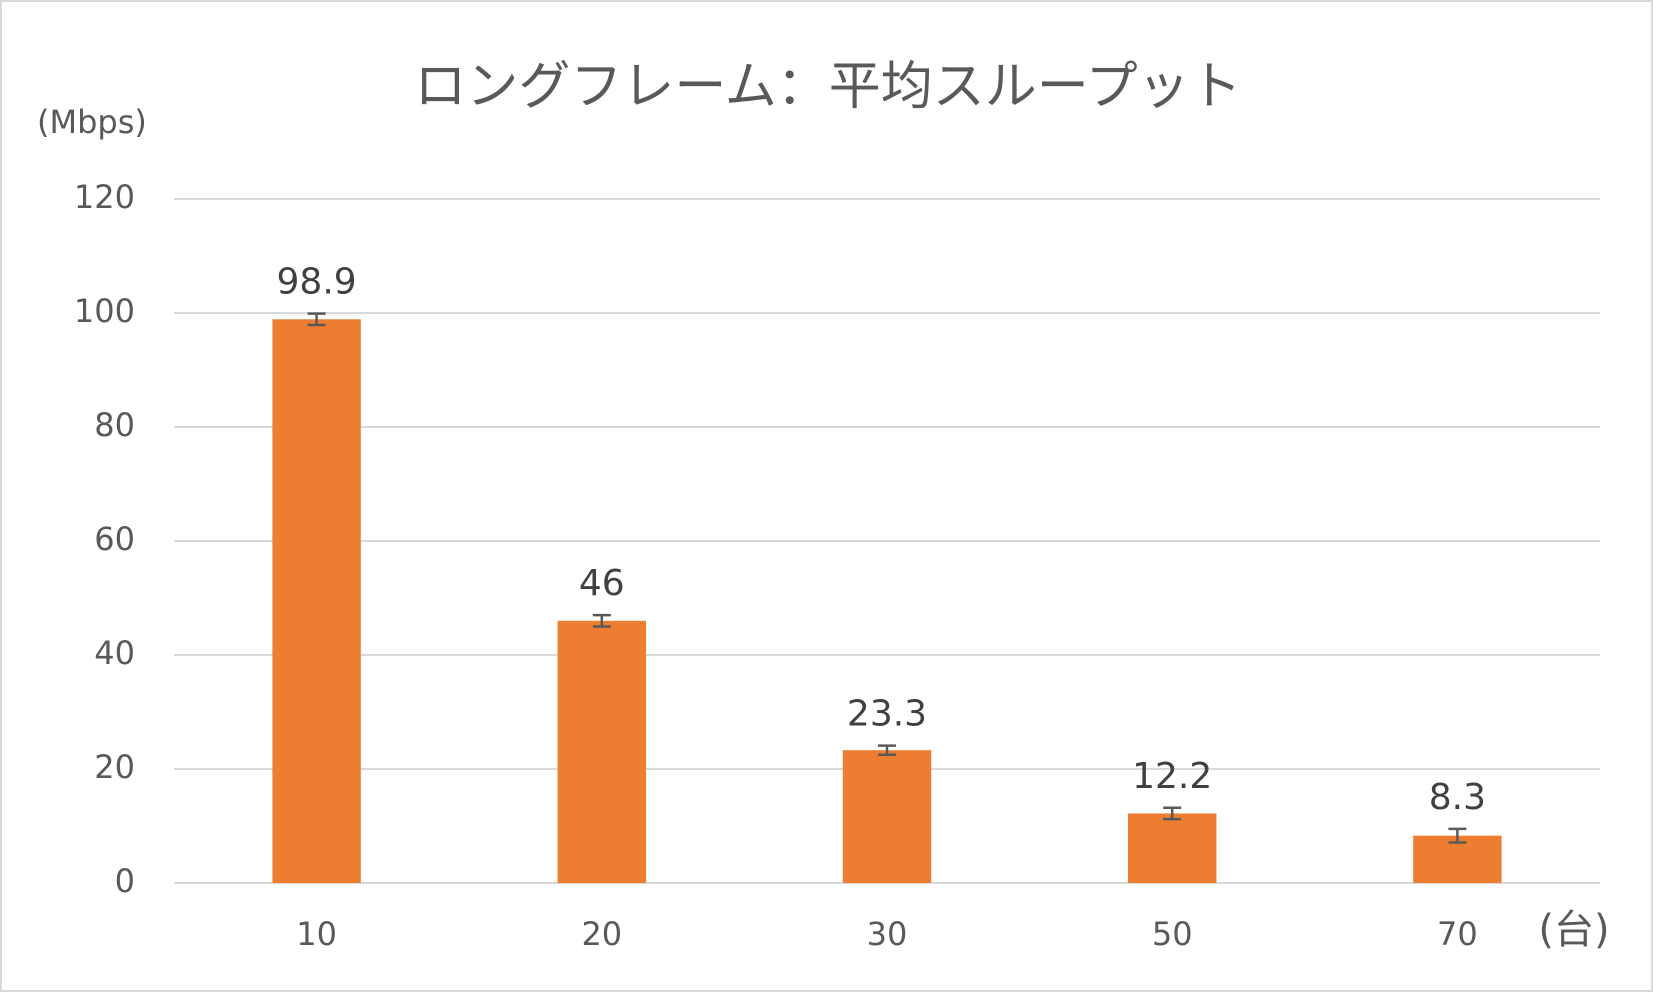  Describe the element at coordinates (104, 197) in the screenshot. I see `y-tick-label: 120` at that location.